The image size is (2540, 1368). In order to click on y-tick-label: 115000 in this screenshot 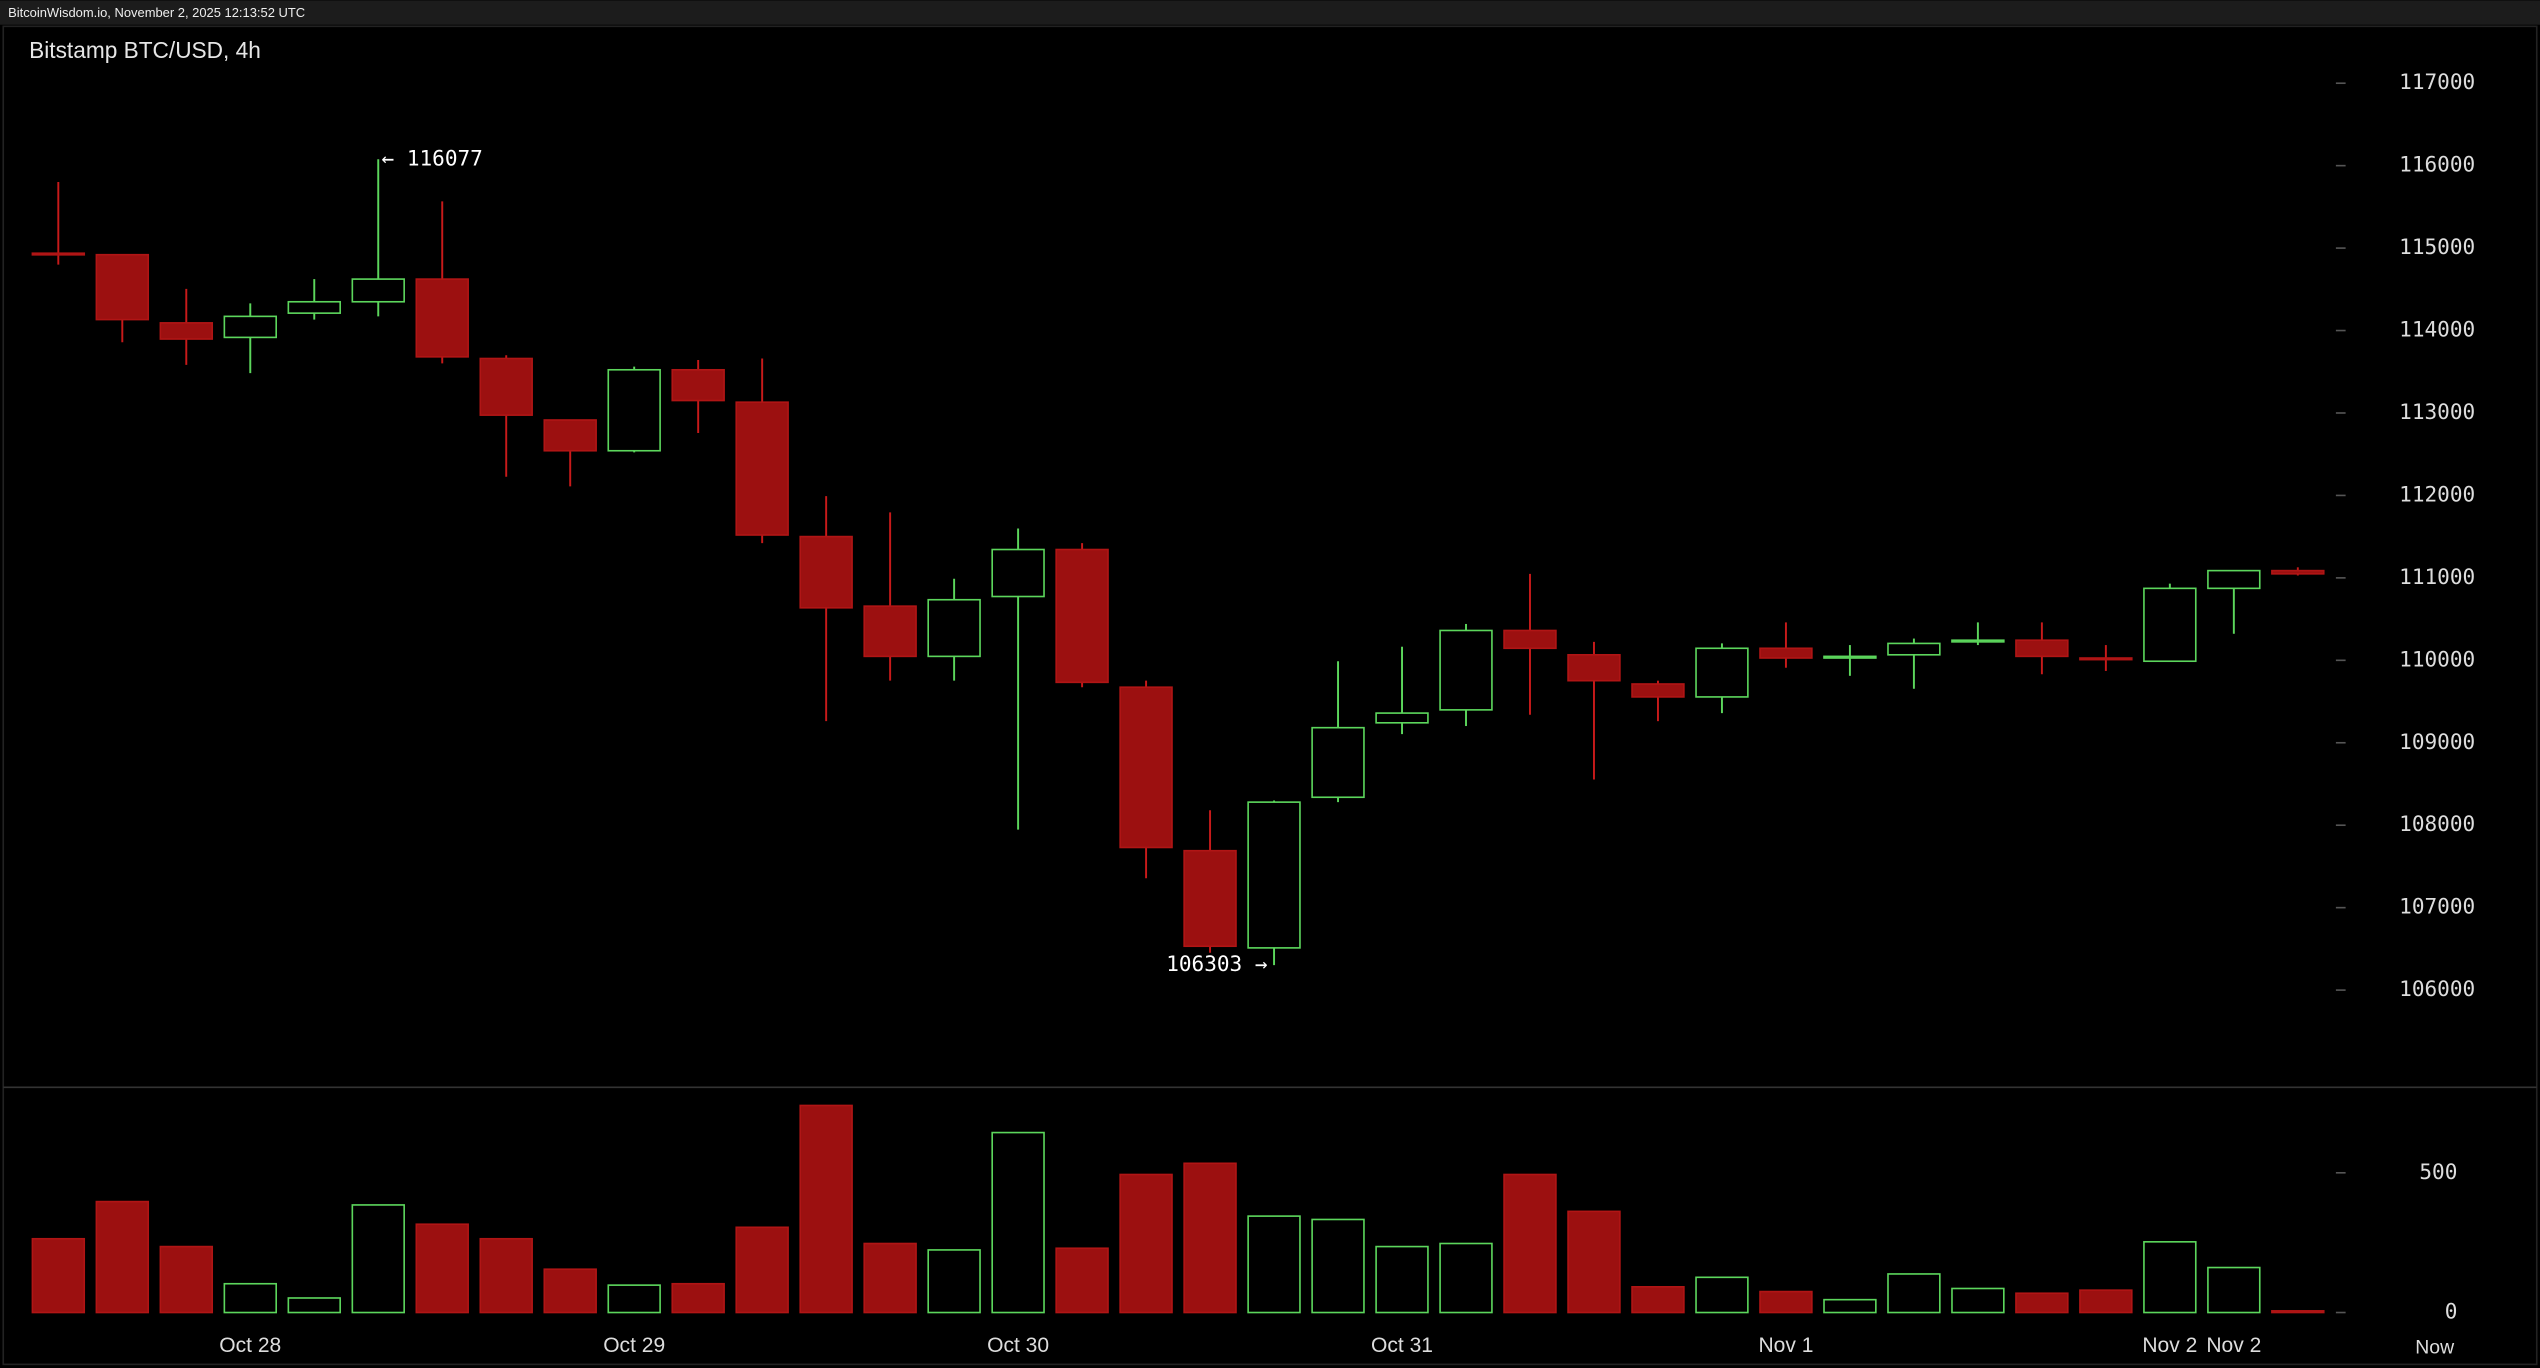, I will do `click(2437, 246)`.